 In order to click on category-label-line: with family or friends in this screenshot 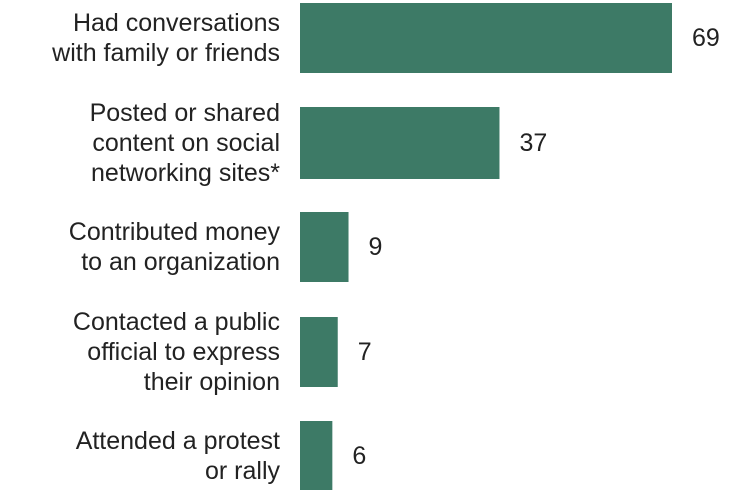, I will do `click(165, 53)`.